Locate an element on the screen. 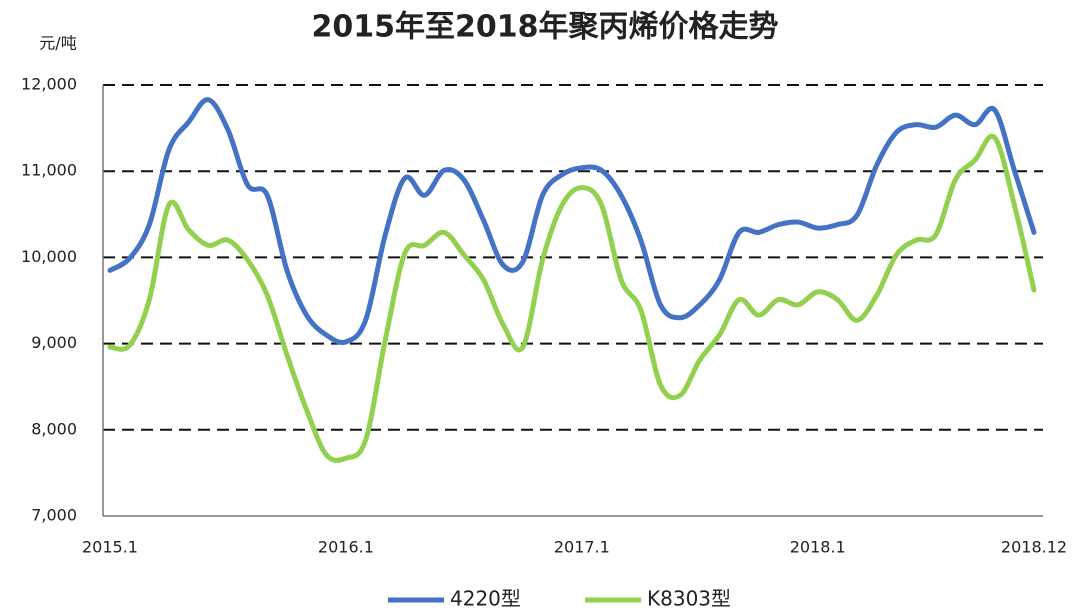 The height and width of the screenshot is (615, 1077). y-tick-label: 8,000 is located at coordinates (54, 428).